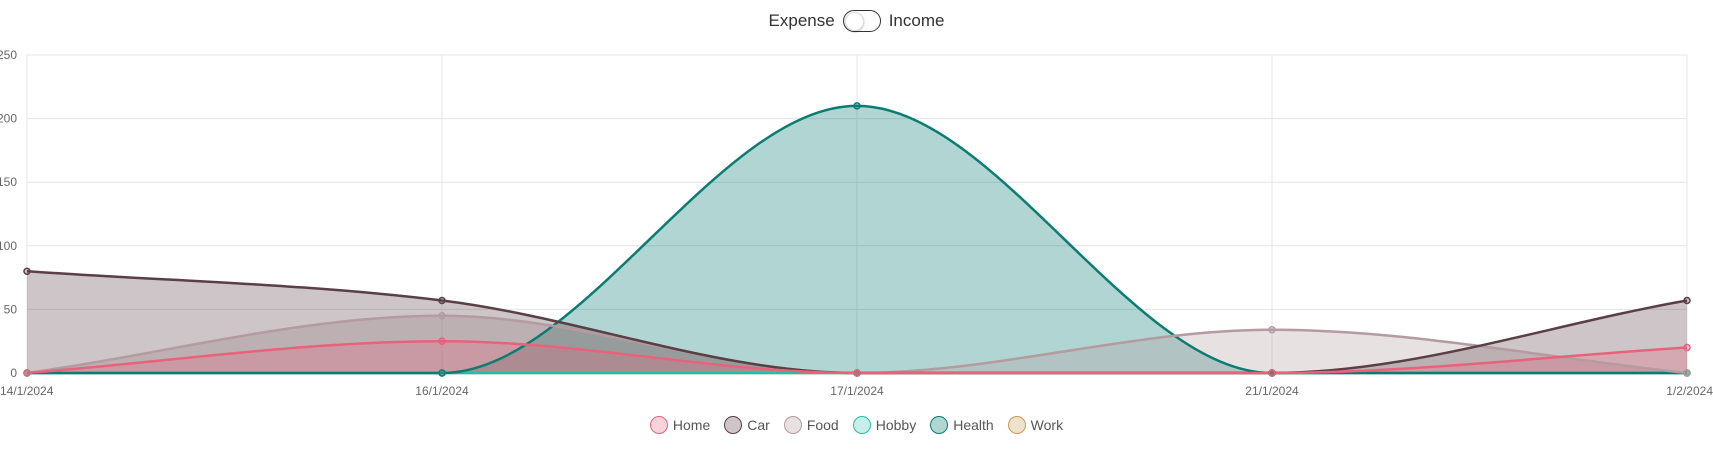  I want to click on x-tick-label: 21/1/2024, so click(1272, 391).